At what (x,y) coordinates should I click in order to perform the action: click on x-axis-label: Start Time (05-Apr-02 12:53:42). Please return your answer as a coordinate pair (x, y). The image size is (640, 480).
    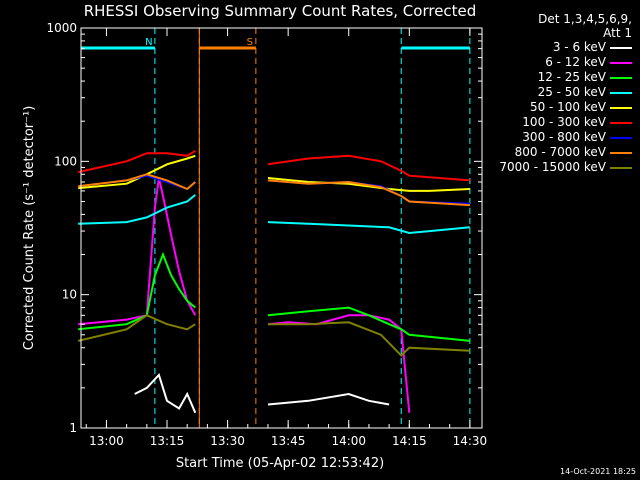
    Looking at the image, I should click on (280, 463).